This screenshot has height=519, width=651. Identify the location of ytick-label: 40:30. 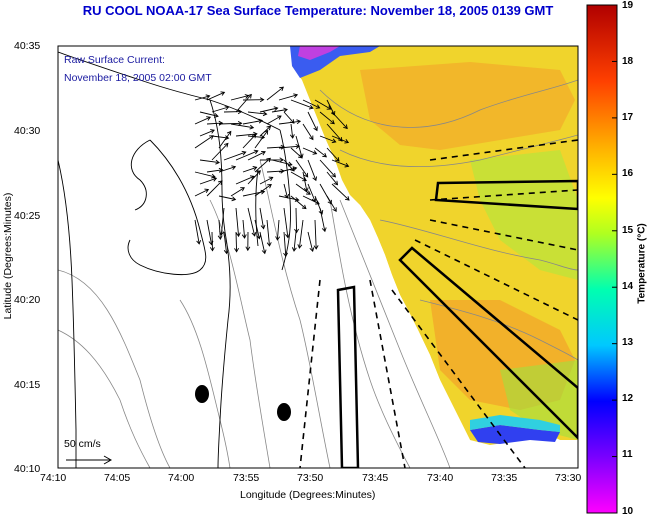
(27, 131).